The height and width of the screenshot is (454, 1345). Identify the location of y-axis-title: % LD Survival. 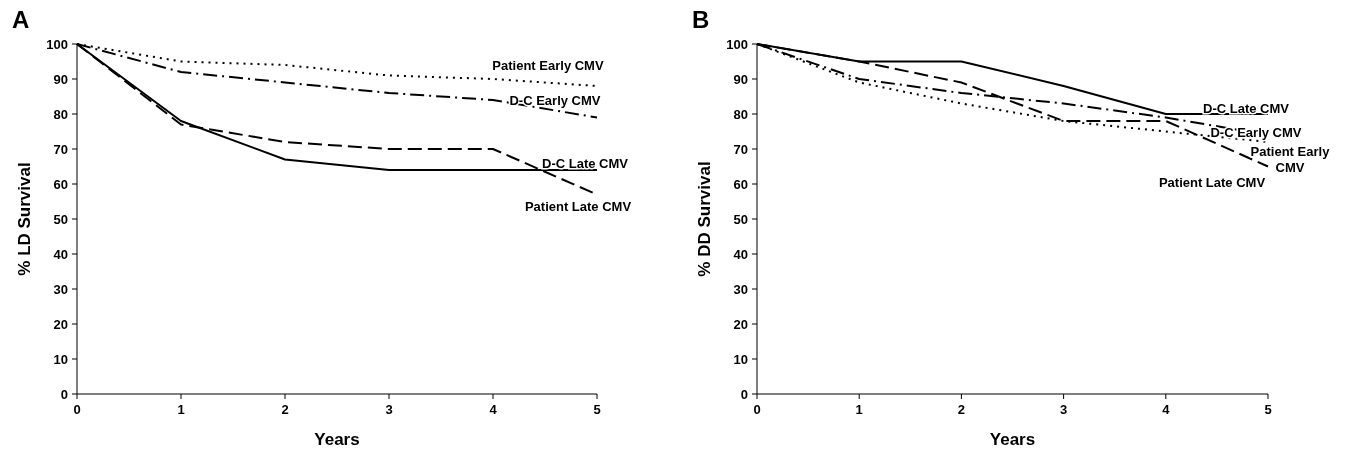
(24, 219).